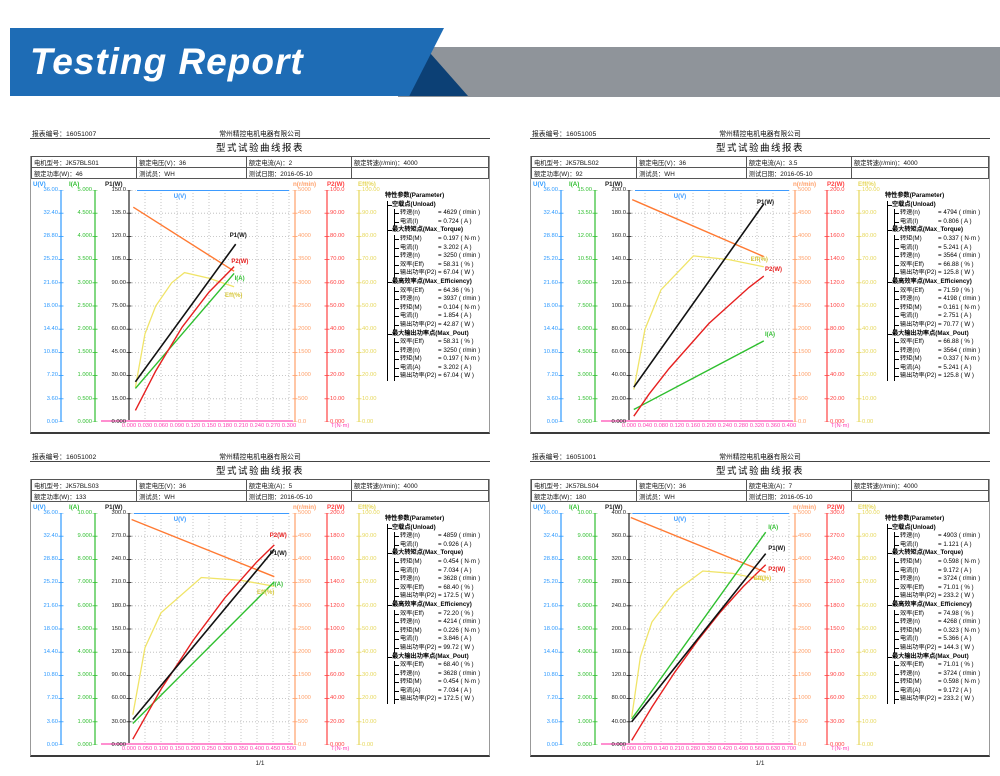 This screenshot has width=1000, height=776. I want to click on params-title: 特性参数(Parameter), so click(915, 518).